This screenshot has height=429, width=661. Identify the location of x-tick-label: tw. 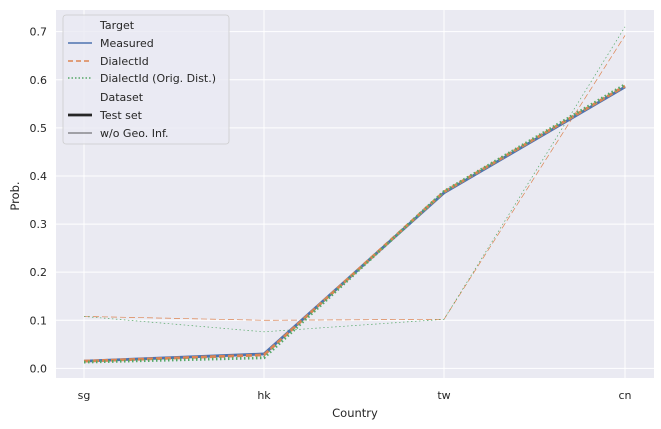
(443, 395).